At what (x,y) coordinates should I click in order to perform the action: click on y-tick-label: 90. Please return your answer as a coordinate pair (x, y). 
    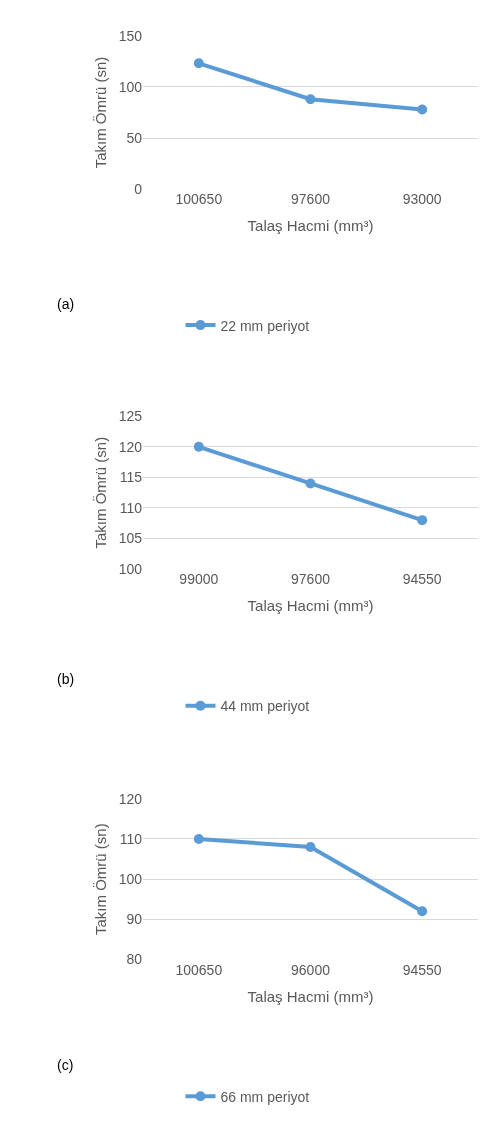
    Looking at the image, I should click on (134, 919).